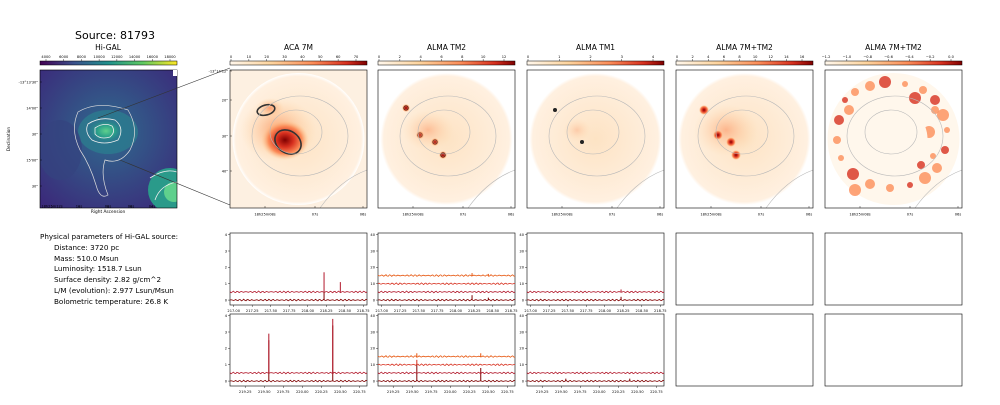 This screenshot has width=1000, height=405. What do you see at coordinates (559, 57) in the screenshot?
I see `alma-colorbar-tick-label: 1` at bounding box center [559, 57].